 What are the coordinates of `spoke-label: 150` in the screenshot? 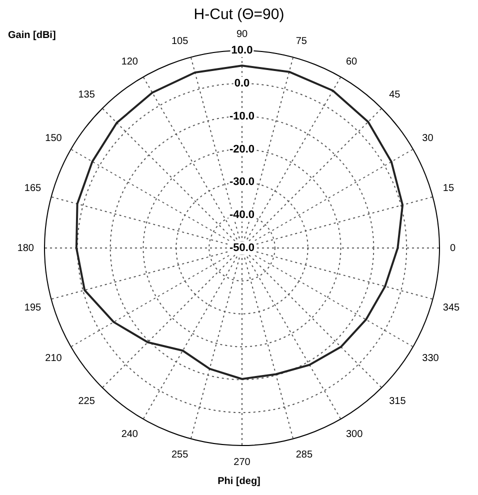 It's located at (53, 138).